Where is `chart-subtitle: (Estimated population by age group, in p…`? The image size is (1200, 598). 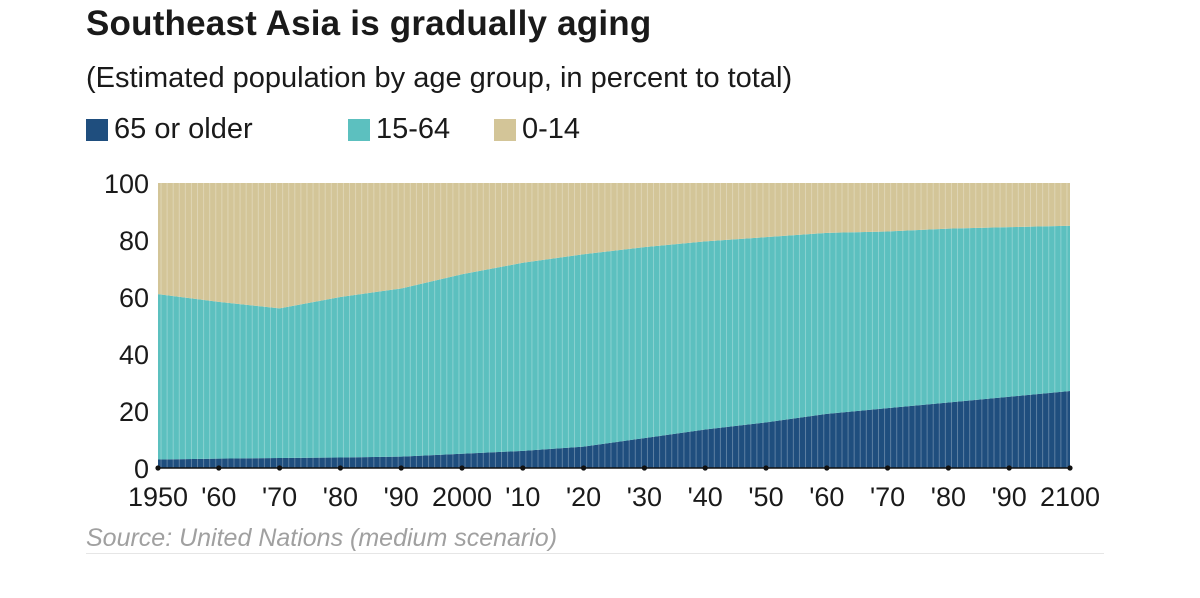 chart-subtitle: (Estimated population by age group, in p… is located at coordinates (439, 78).